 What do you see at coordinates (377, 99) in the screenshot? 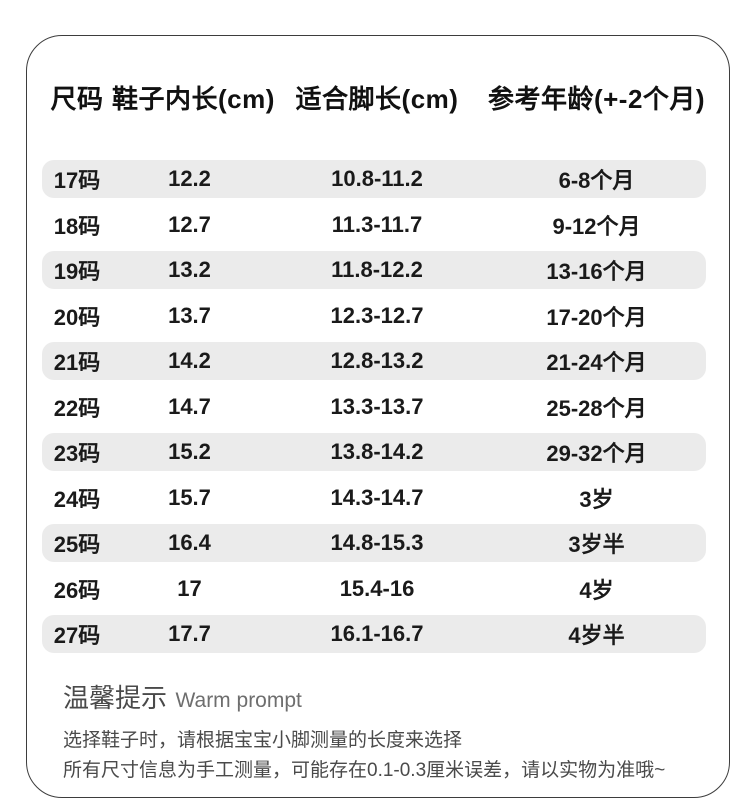
I see `column-header-foot-length: 适合脚长(cm)` at bounding box center [377, 99].